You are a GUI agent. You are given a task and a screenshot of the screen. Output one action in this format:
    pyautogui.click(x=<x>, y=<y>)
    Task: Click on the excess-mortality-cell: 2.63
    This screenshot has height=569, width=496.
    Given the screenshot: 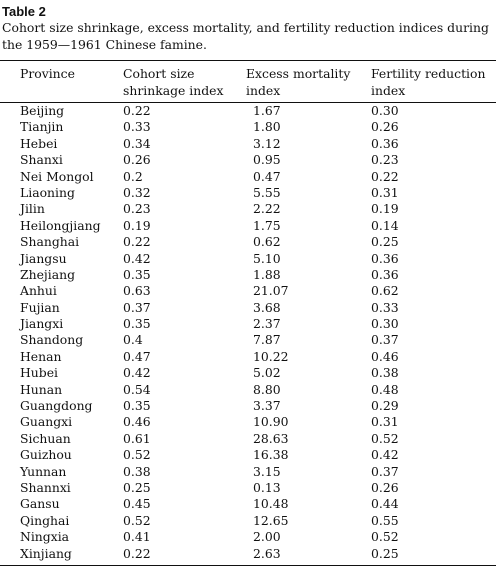 What is the action you would take?
    pyautogui.click(x=267, y=553)
    